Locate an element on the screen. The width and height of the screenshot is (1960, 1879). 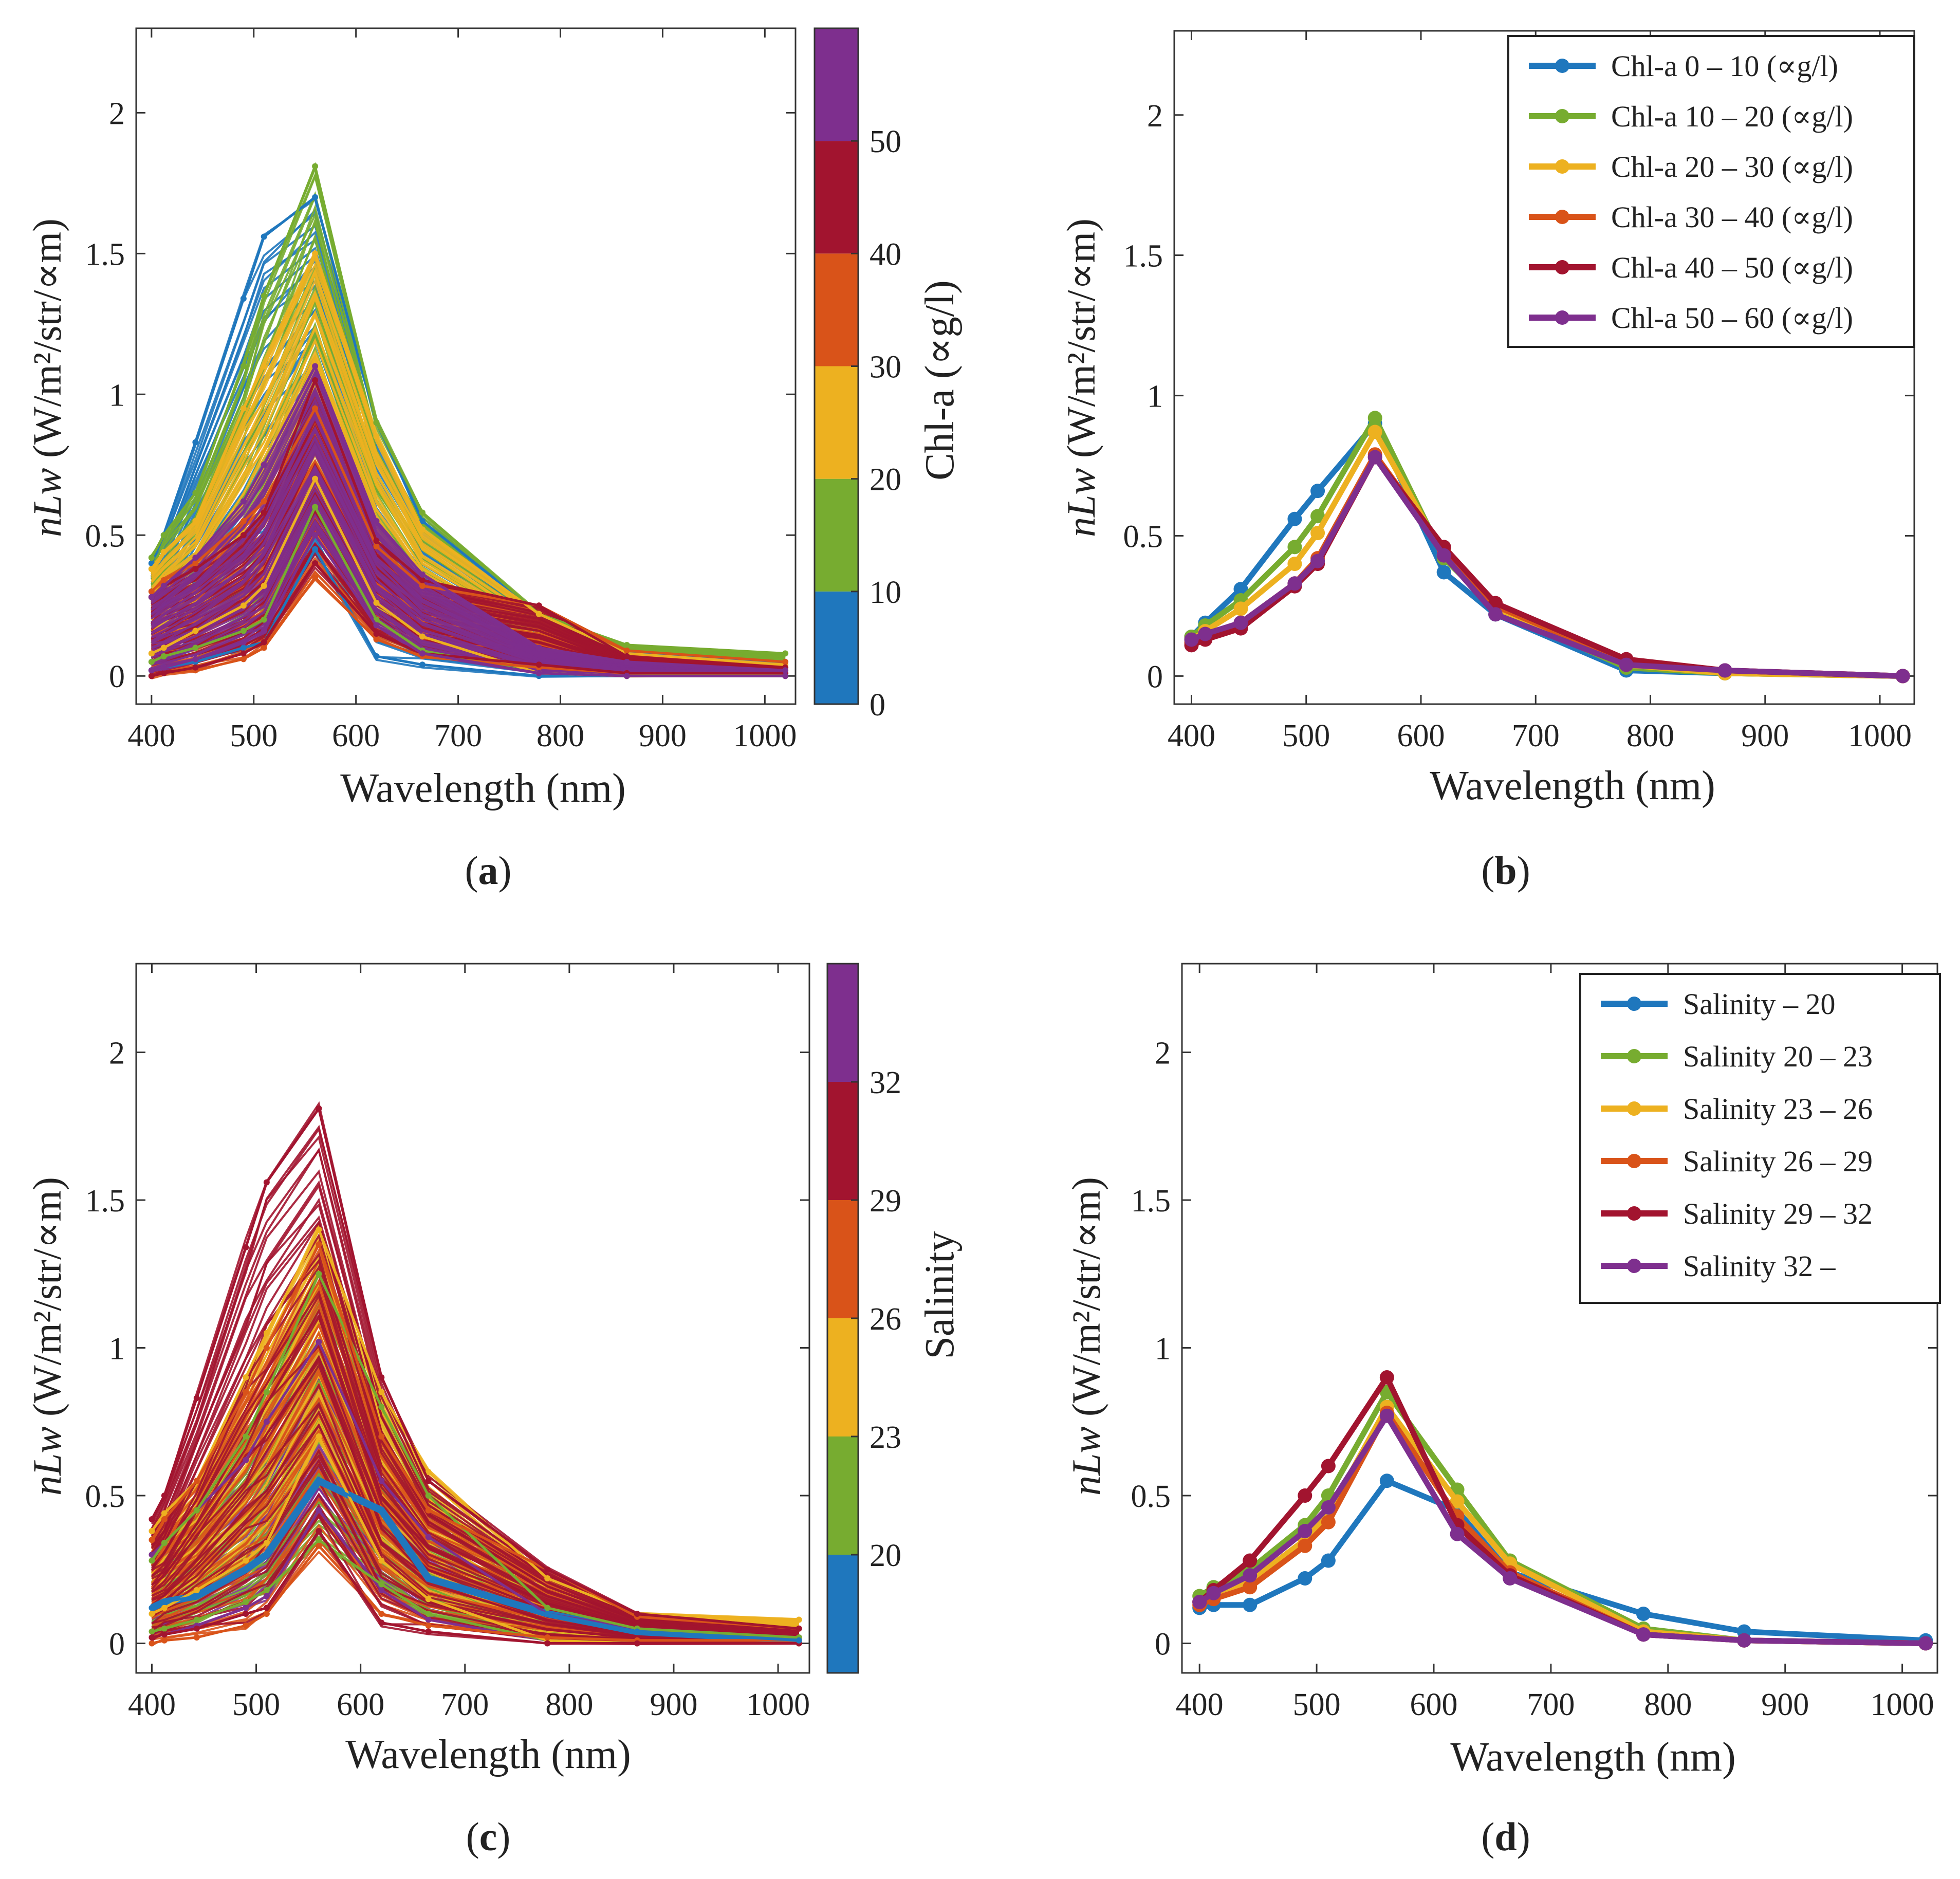
panel-a-ytick-label: 0 is located at coordinates (117, 676).